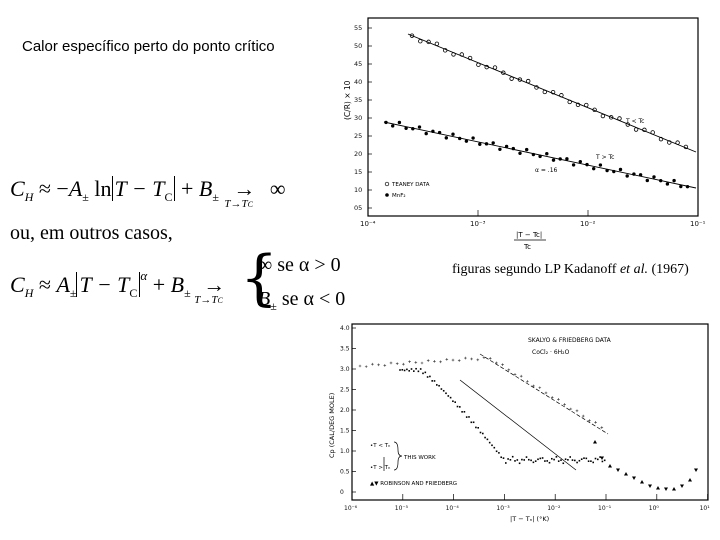  What do you see at coordinates (273, 306) in the screenshot?
I see `eq2-case2-b-sub: ±` at bounding box center [273, 306].